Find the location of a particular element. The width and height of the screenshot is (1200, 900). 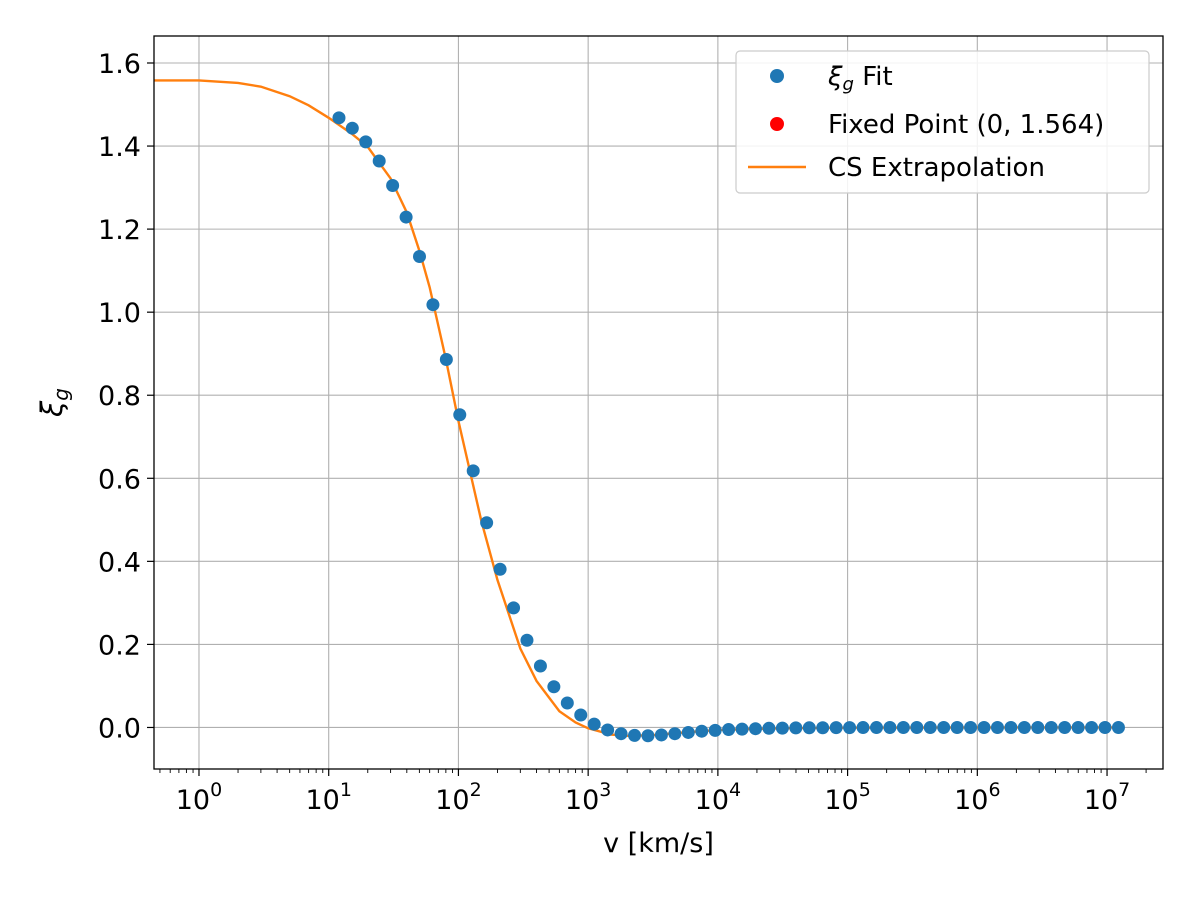

legend-label: Fixed Point (0, 1.564) is located at coordinates (966, 125).